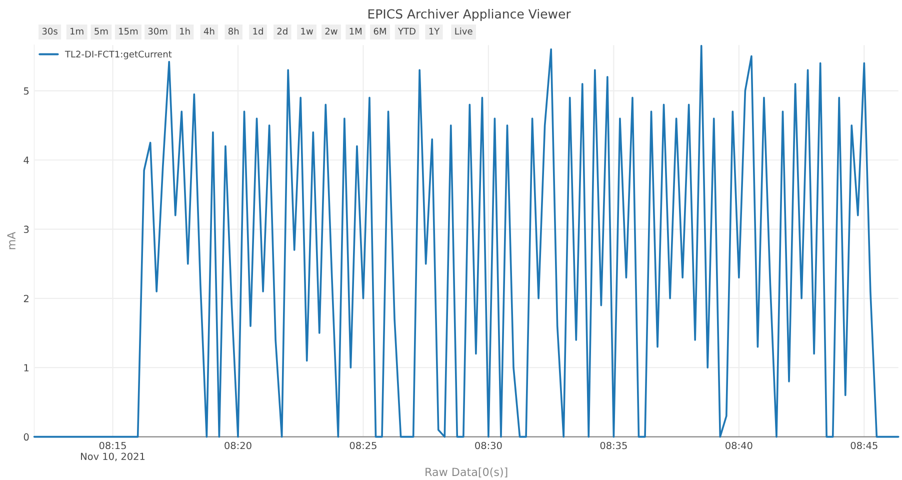 This screenshot has width=902, height=480. Describe the element at coordinates (101, 31) in the screenshot. I see `text: 5m` at that location.